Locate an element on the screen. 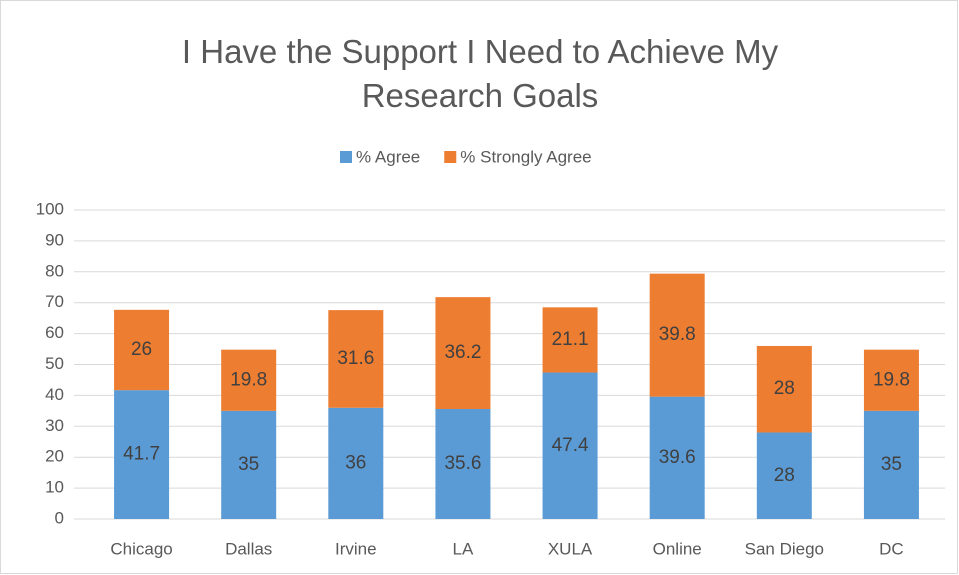 This screenshot has width=959, height=575. y-tick-label: 60 is located at coordinates (54, 332).